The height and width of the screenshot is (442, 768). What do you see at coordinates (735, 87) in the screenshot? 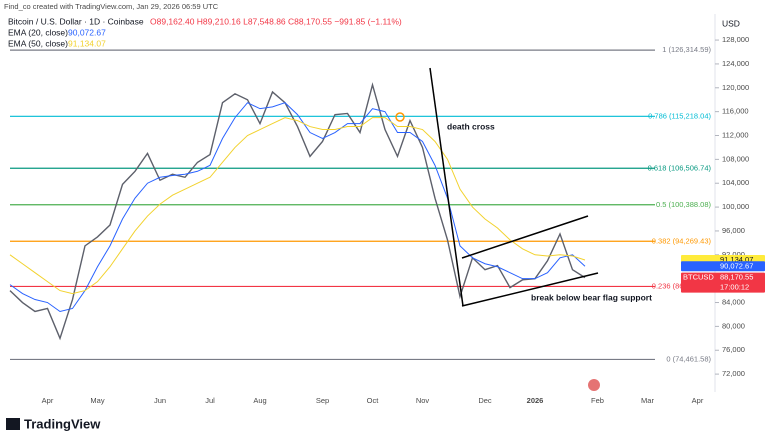
I see `y-tick-label: 120,000` at bounding box center [735, 87].